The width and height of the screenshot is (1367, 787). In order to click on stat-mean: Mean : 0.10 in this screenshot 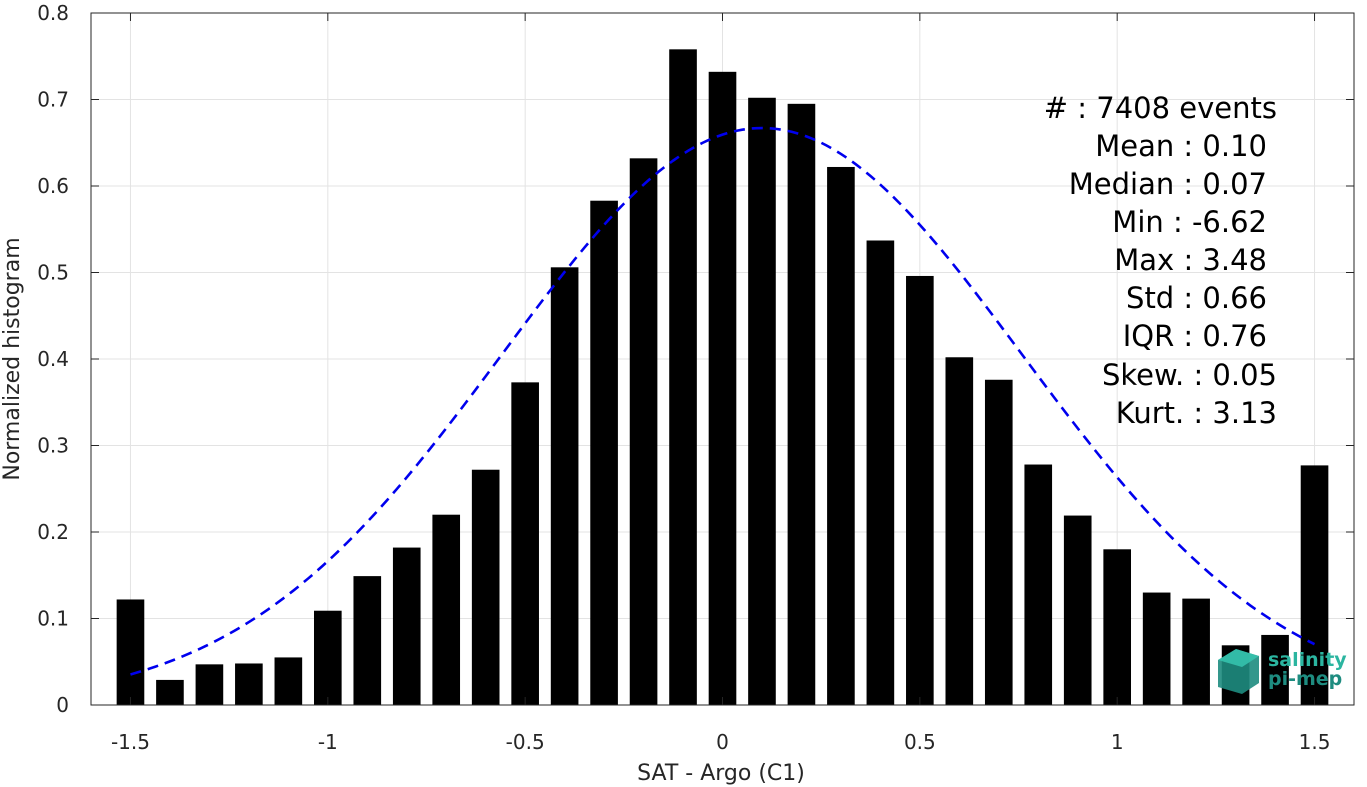, I will do `click(1181, 146)`.